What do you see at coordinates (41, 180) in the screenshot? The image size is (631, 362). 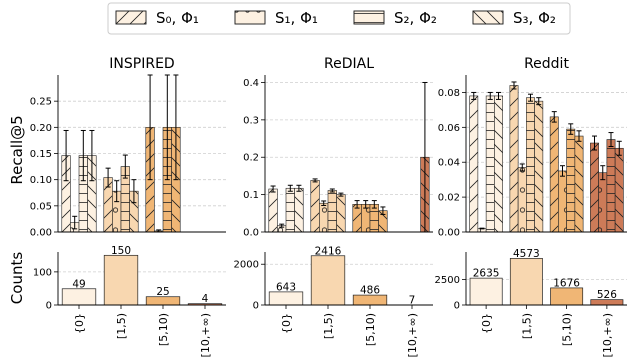 I see `y-tick-label: 0.10` at bounding box center [41, 180].